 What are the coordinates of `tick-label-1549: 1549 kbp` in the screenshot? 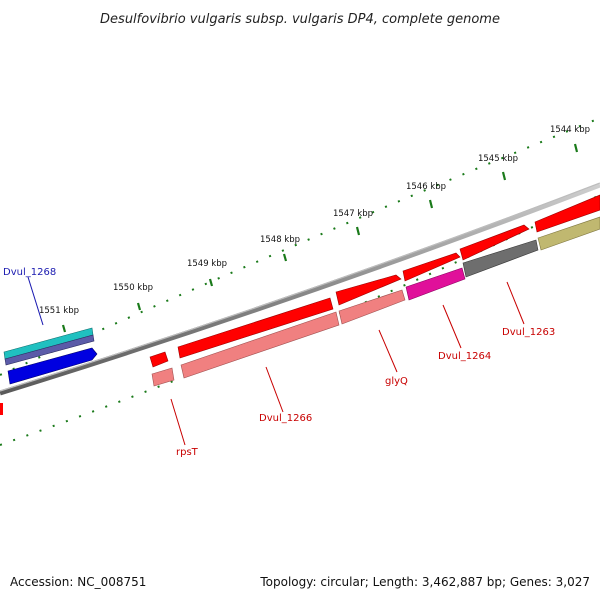 It's located at (207, 264).